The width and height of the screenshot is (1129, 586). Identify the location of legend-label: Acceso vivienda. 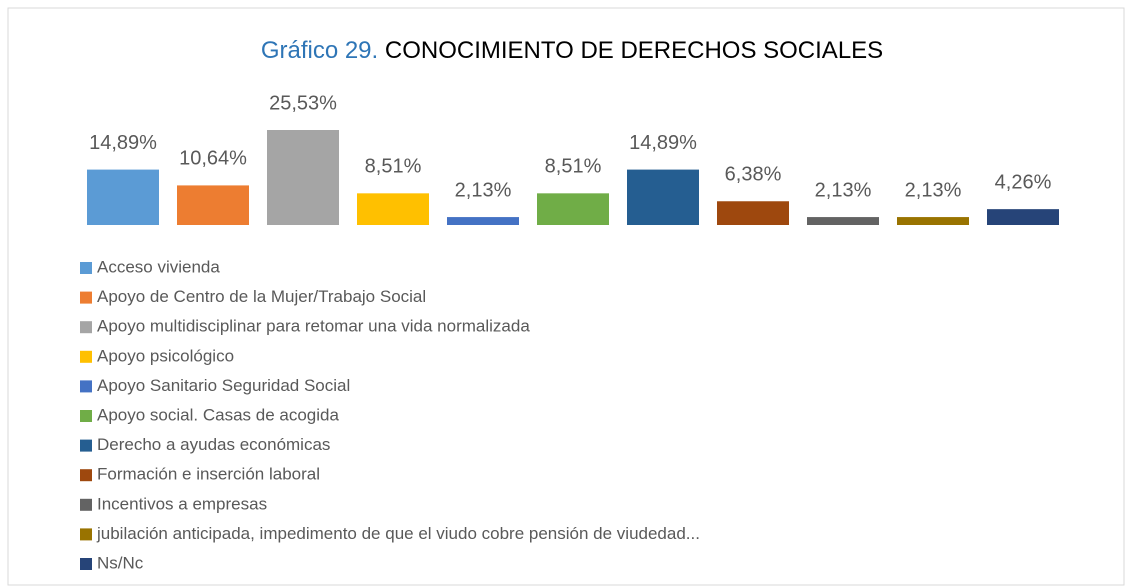
(158, 266).